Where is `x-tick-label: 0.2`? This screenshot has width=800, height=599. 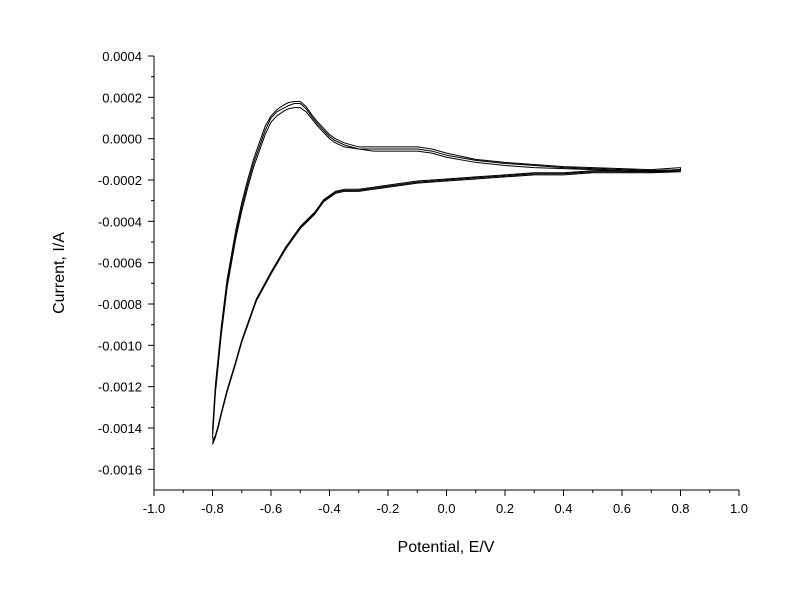 x-tick-label: 0.2 is located at coordinates (505, 508).